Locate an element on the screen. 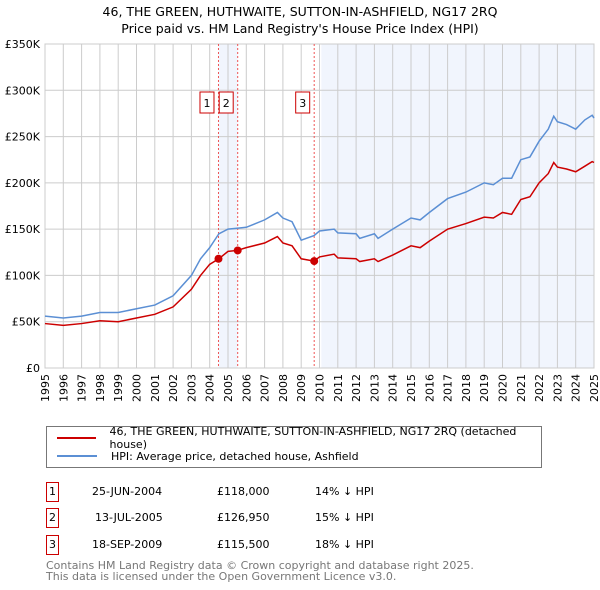 The image size is (600, 590). sale-price: £115,500 is located at coordinates (243, 544).